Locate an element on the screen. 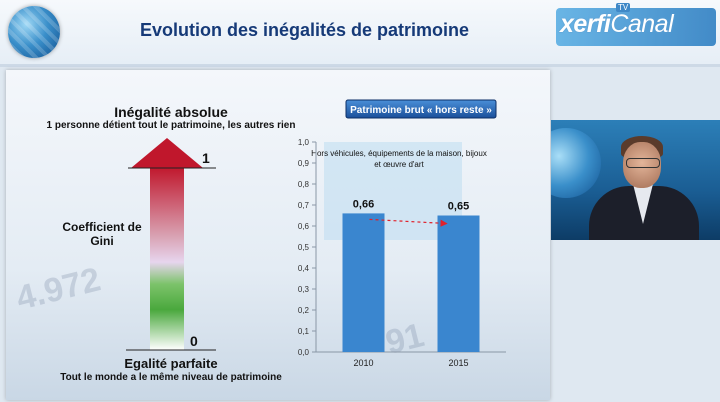  chart-title: Patrimoine brut « hors reste » is located at coordinates (421, 110).